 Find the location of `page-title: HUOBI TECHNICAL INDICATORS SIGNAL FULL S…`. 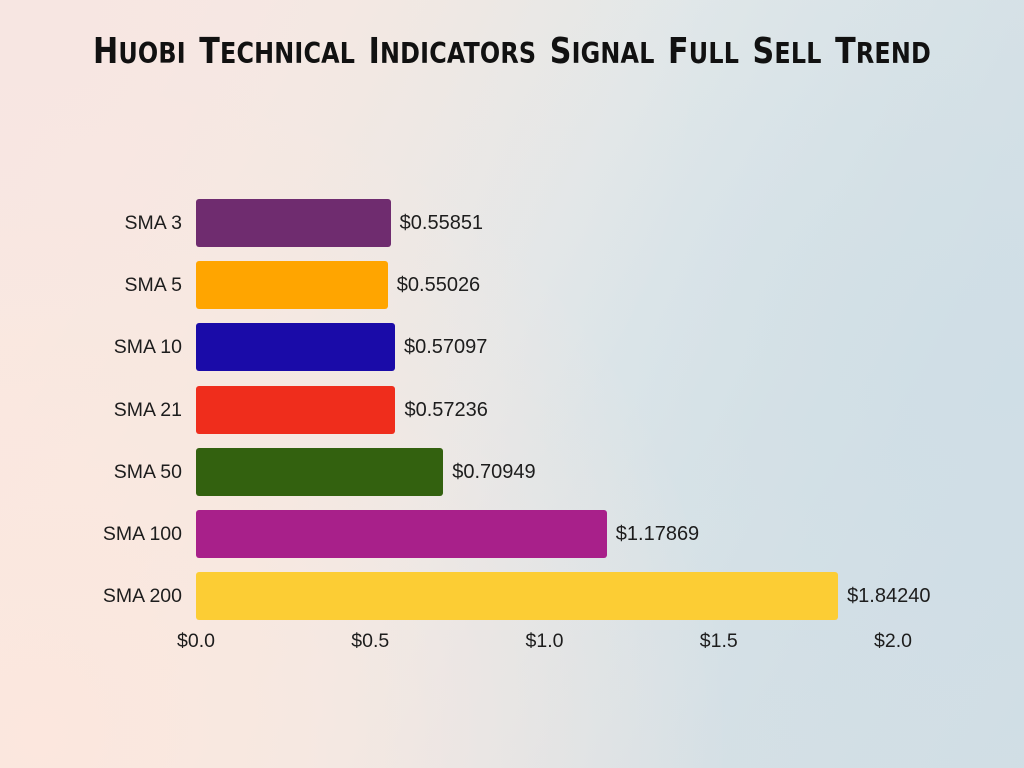

page-title: HUOBI TECHNICAL INDICATORS SIGNAL FULL S… is located at coordinates (512, 51).